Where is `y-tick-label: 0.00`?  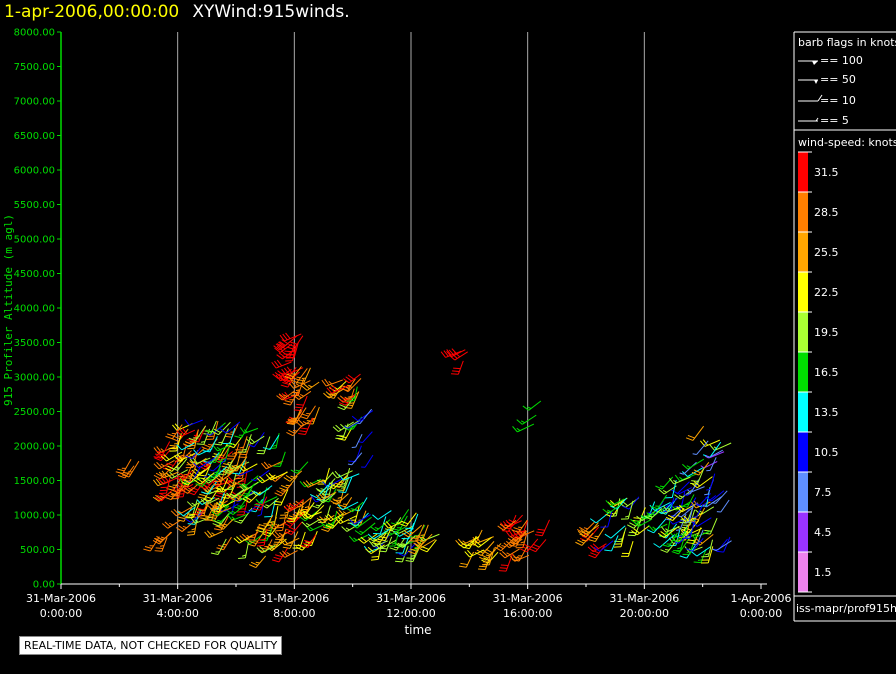 y-tick-label: 0.00 is located at coordinates (44, 585).